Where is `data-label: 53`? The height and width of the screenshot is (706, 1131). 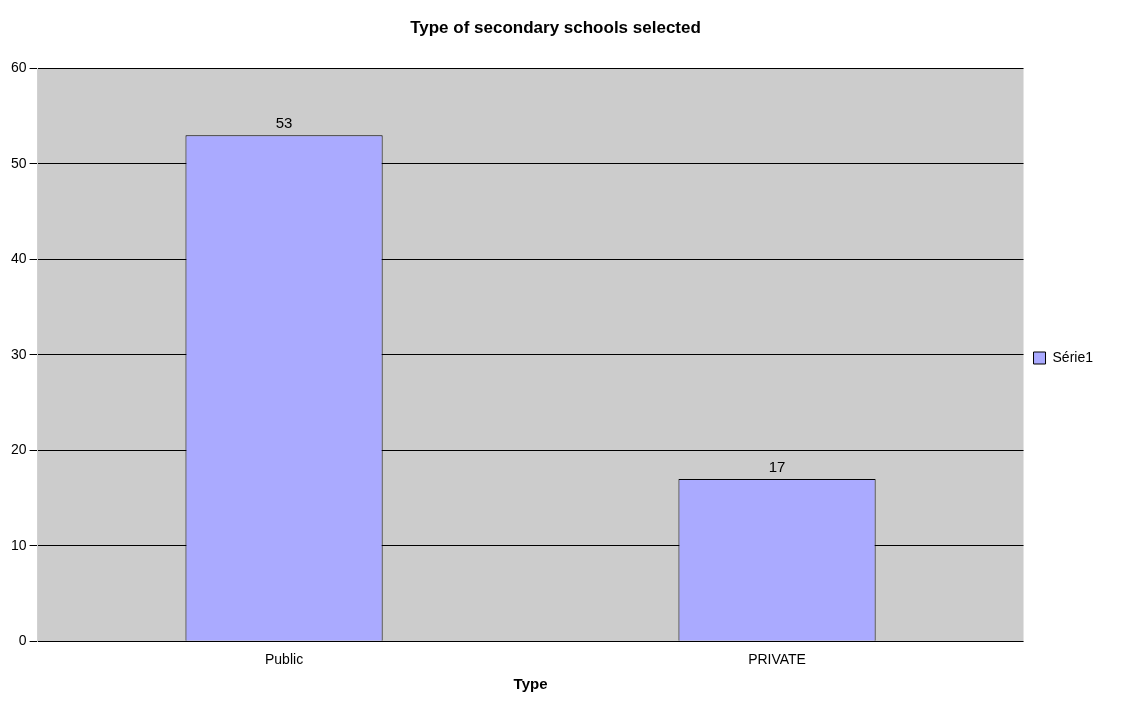 data-label: 53 is located at coordinates (284, 122).